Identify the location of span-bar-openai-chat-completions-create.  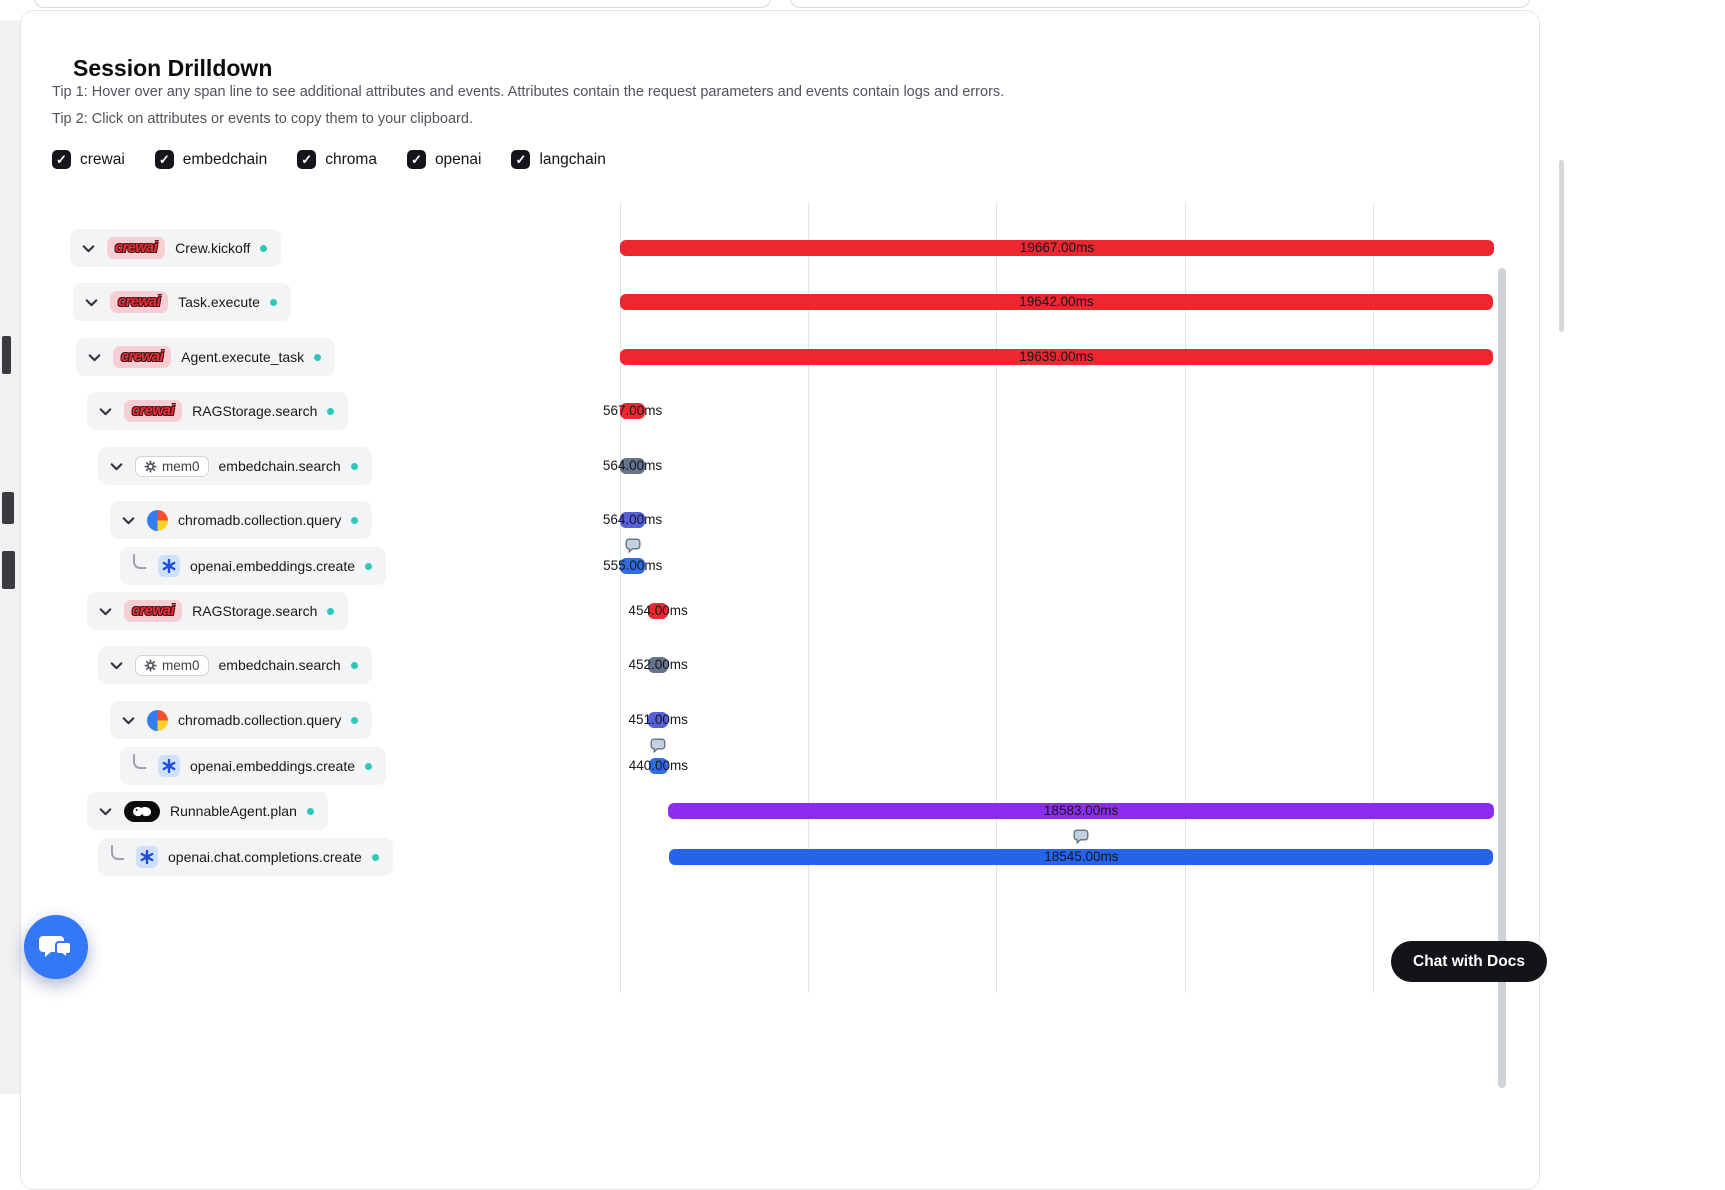
(1081, 857).